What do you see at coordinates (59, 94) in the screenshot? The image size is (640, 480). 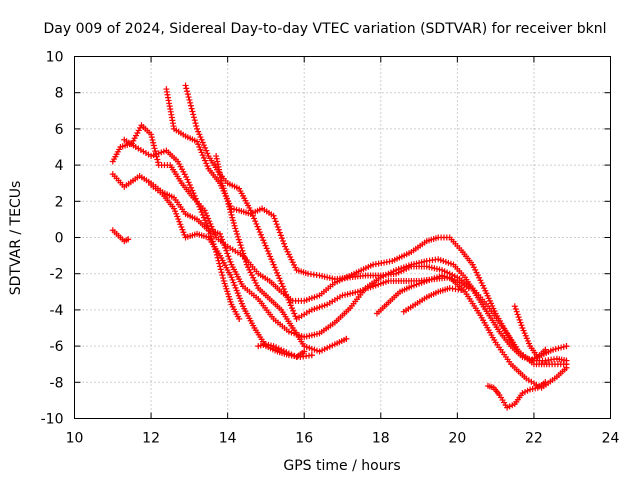 I see `y-tick-label: 8` at bounding box center [59, 94].